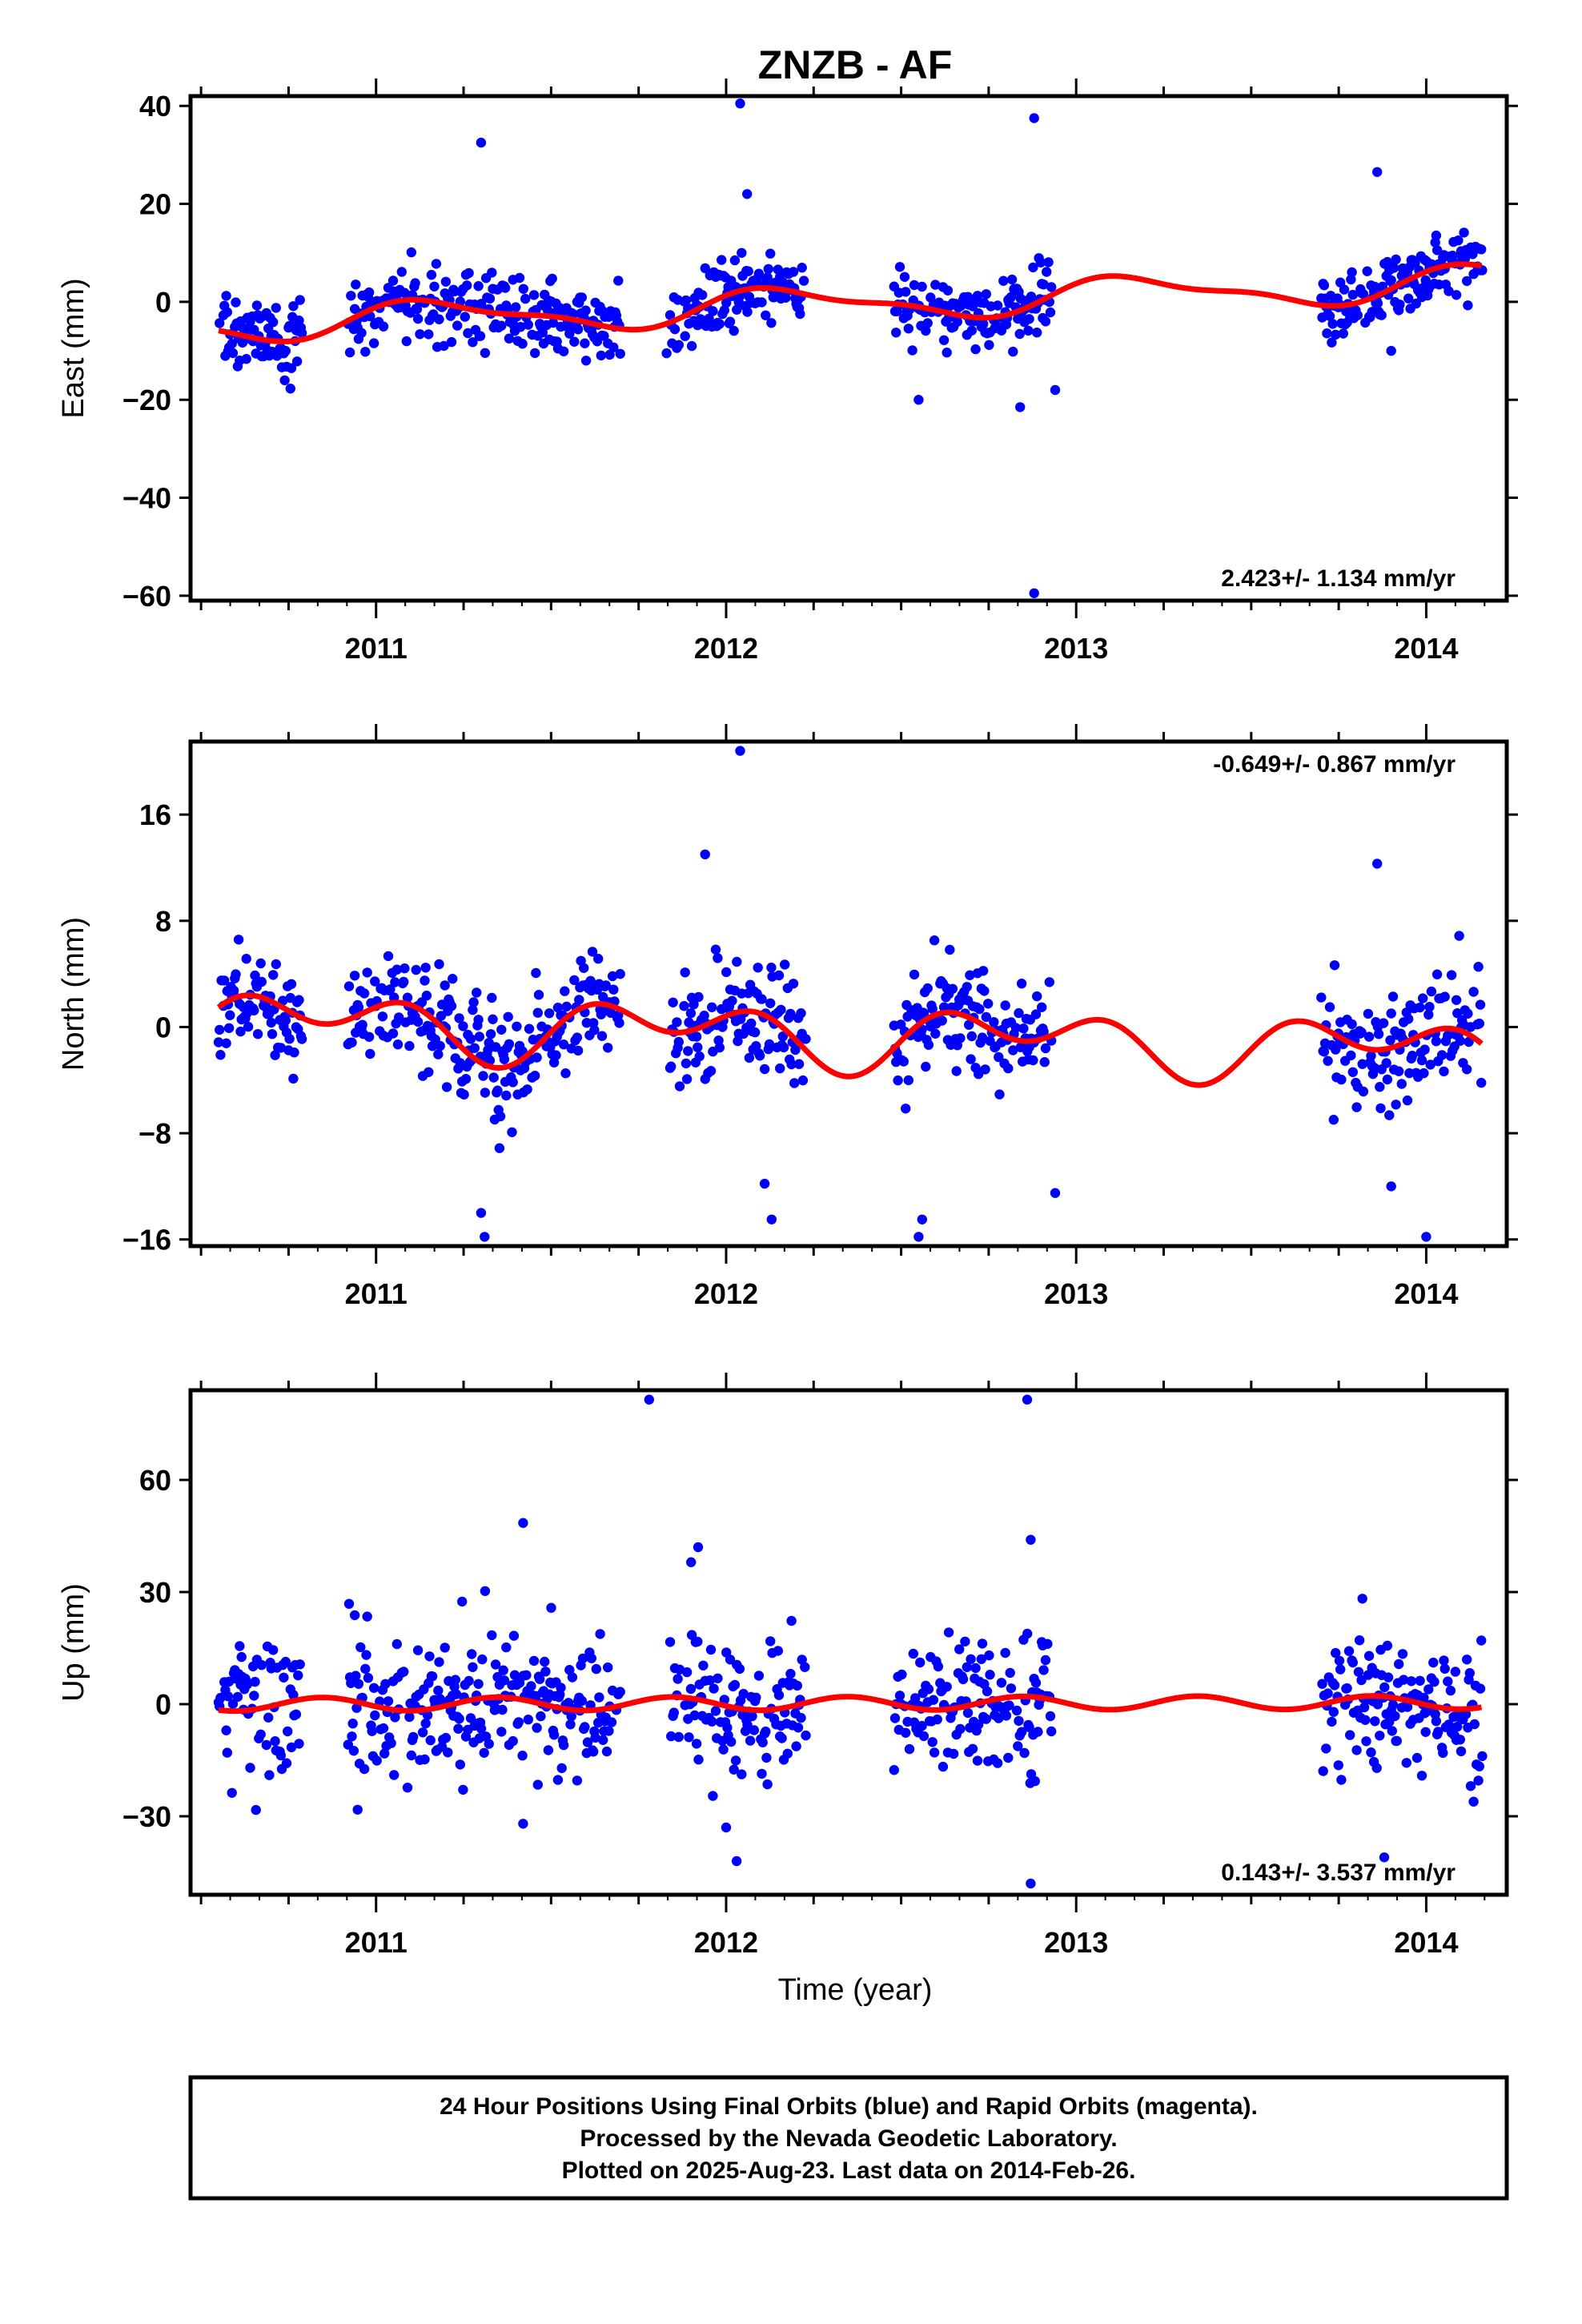 The height and width of the screenshot is (2324, 1582). I want to click on up-x-tick-label: 2013, so click(1076, 1942).